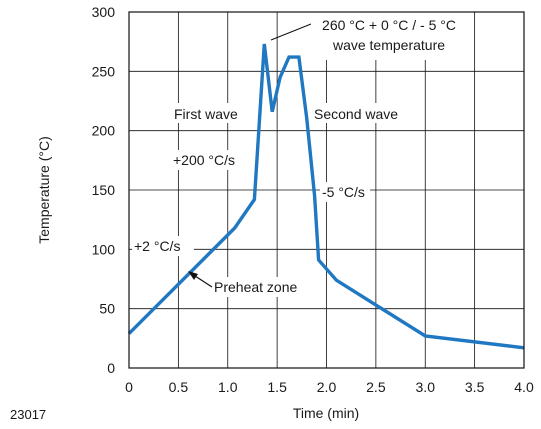 The width and height of the screenshot is (541, 429). I want to click on first-wave-bg, so click(209, 113).